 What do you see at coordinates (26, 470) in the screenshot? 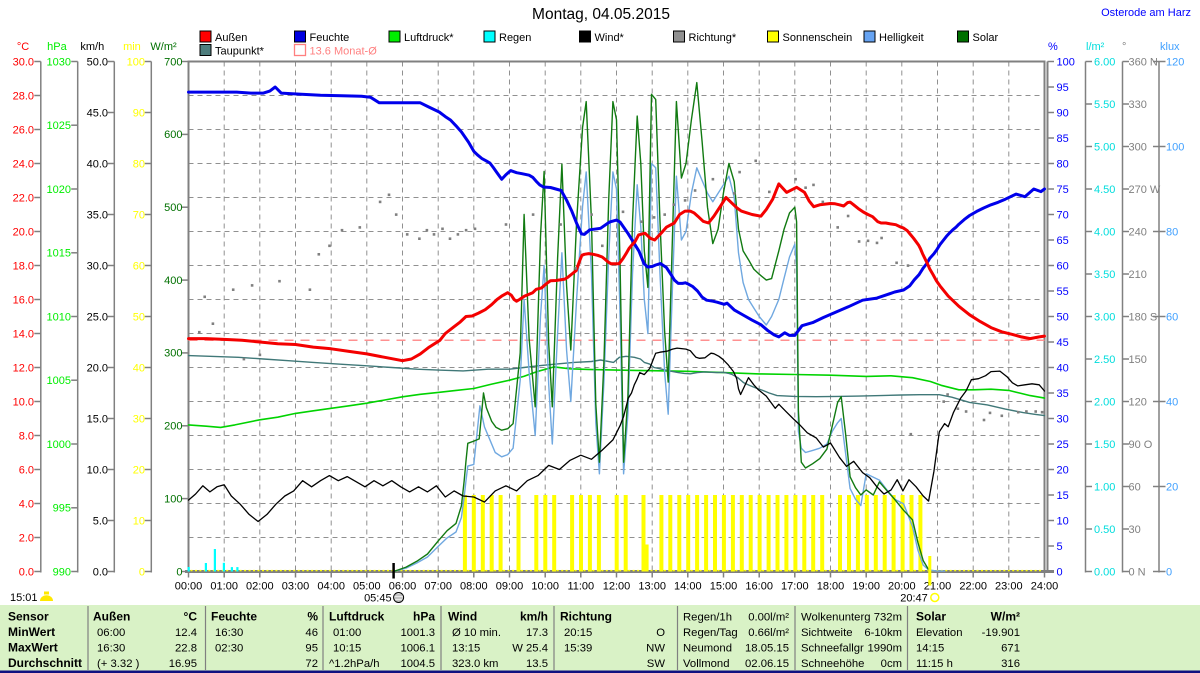
I see `svg-text: 6.0` at bounding box center [26, 470].